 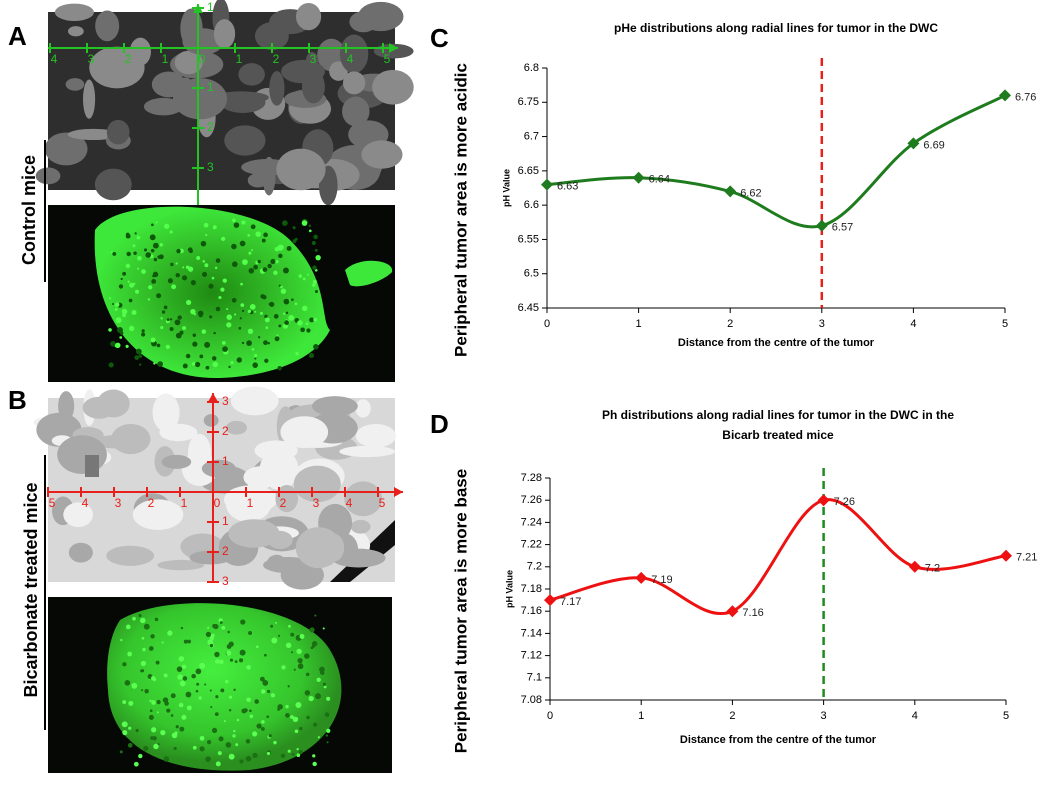 I want to click on image-x-tick-label: 0, so click(x=217, y=503).